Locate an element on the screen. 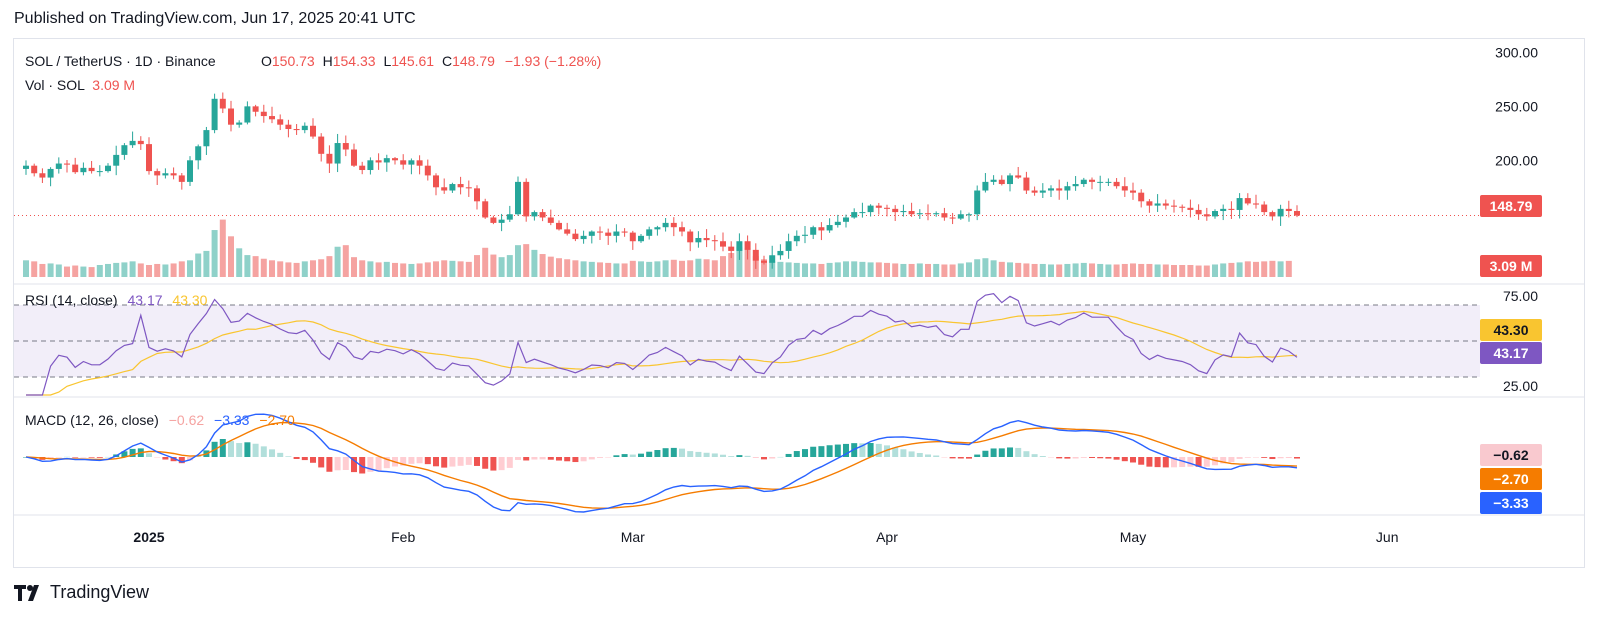  last-volume-badge is located at coordinates (1511, 266).